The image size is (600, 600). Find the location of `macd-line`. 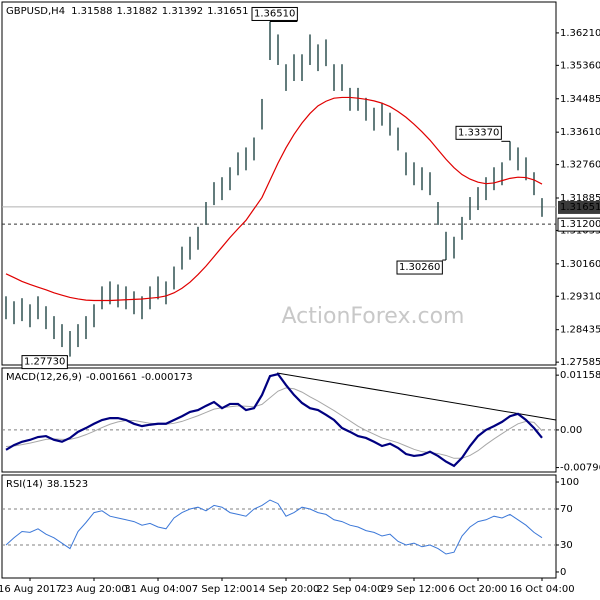

macd-line is located at coordinates (274, 420).